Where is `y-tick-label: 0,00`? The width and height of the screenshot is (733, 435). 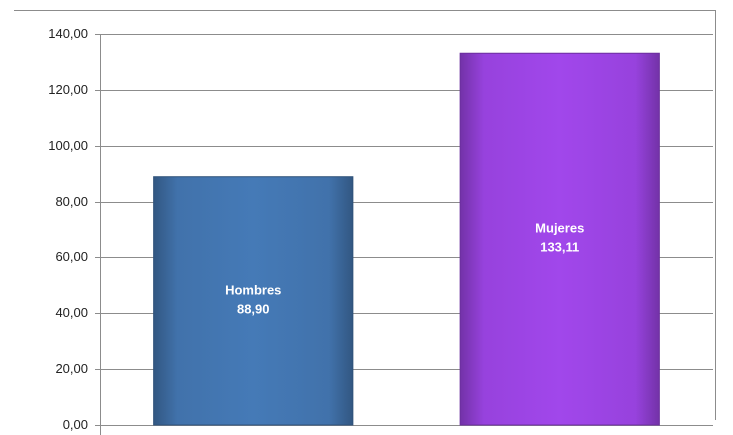 y-tick-label: 0,00 is located at coordinates (75, 424).